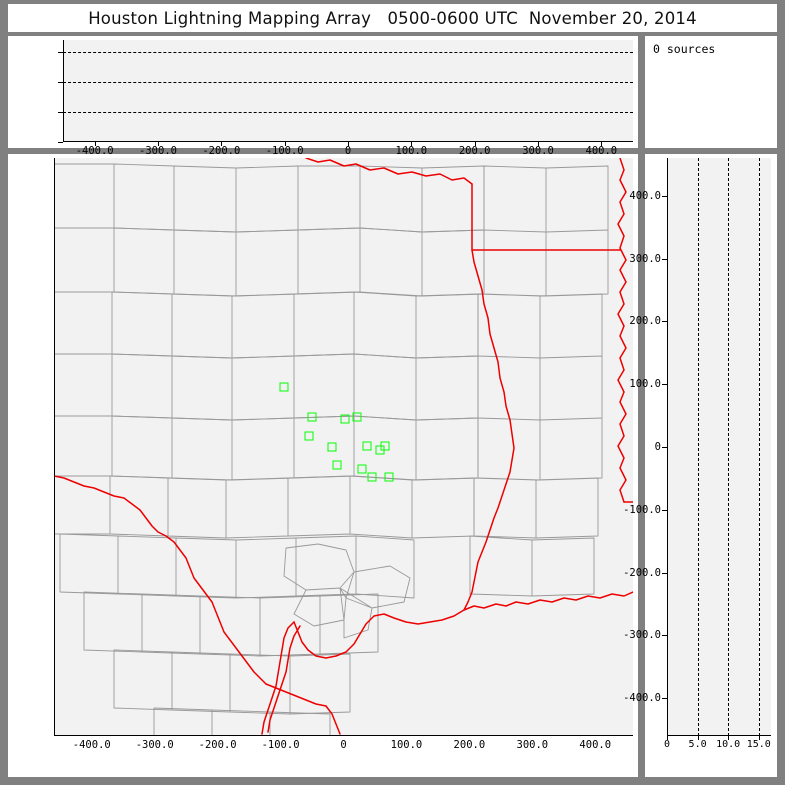 The image size is (785, 785). I want to click on y-tick--400, so click(664, 699).